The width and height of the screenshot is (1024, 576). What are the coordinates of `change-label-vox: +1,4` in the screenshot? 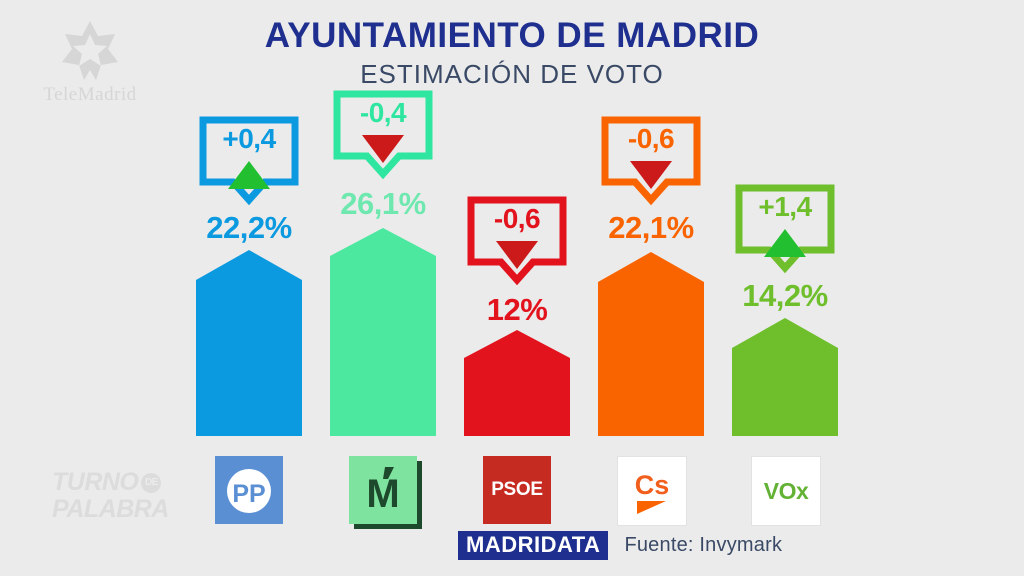 It's located at (785, 206).